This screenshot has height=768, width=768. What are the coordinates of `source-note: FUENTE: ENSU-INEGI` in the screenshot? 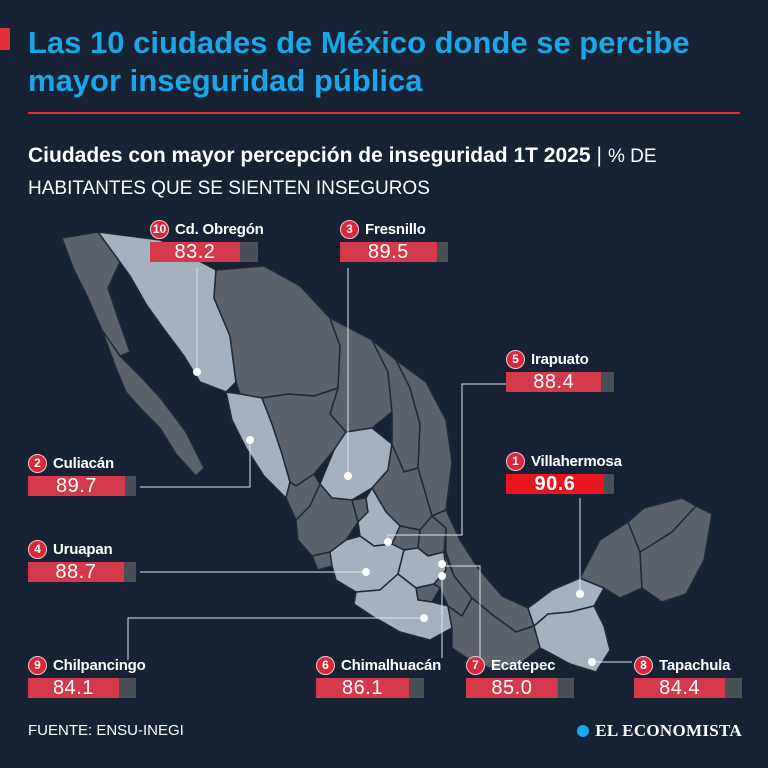 It's located at (106, 730).